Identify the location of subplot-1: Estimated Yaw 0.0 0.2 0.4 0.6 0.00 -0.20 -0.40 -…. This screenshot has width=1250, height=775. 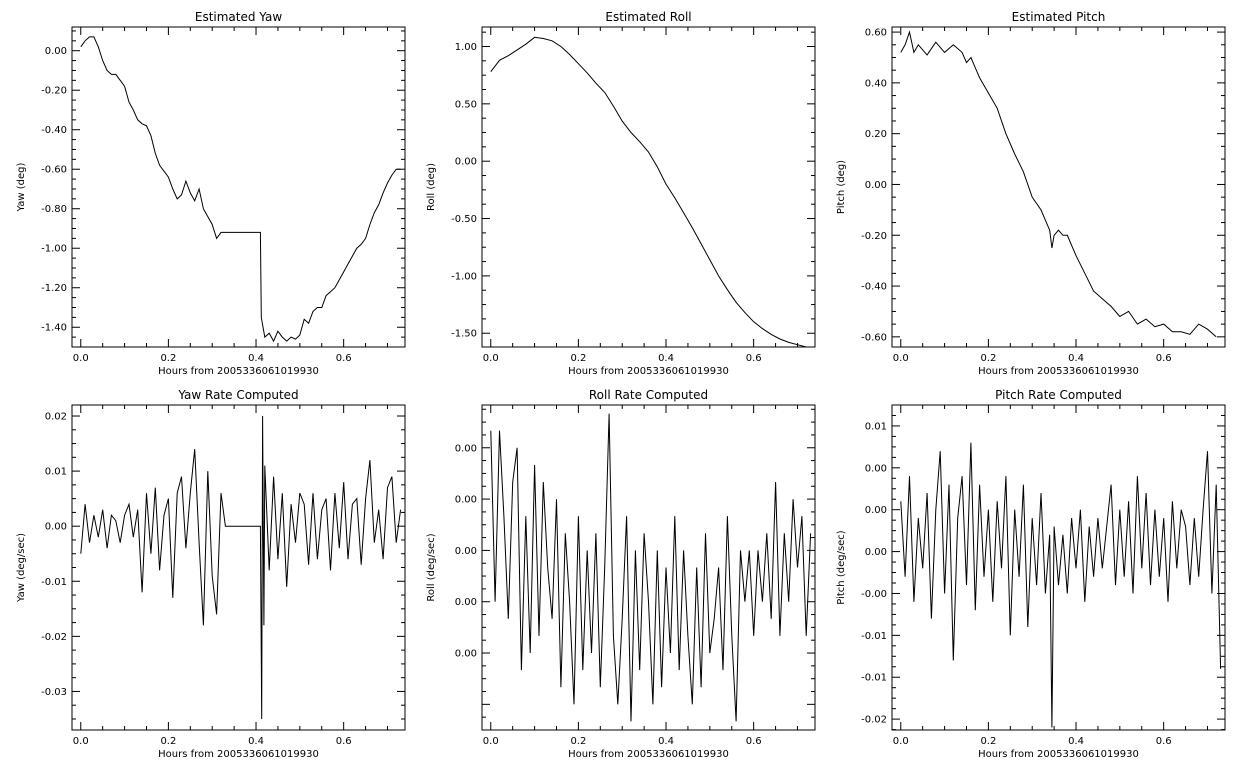
(211, 193).